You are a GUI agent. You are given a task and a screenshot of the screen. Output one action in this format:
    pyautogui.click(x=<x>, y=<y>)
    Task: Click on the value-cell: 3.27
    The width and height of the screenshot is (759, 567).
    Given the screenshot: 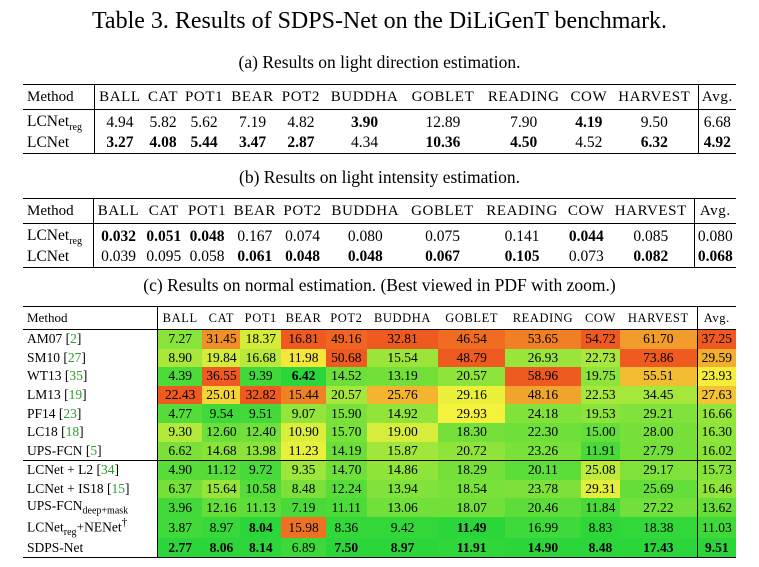 What is the action you would take?
    pyautogui.click(x=120, y=143)
    